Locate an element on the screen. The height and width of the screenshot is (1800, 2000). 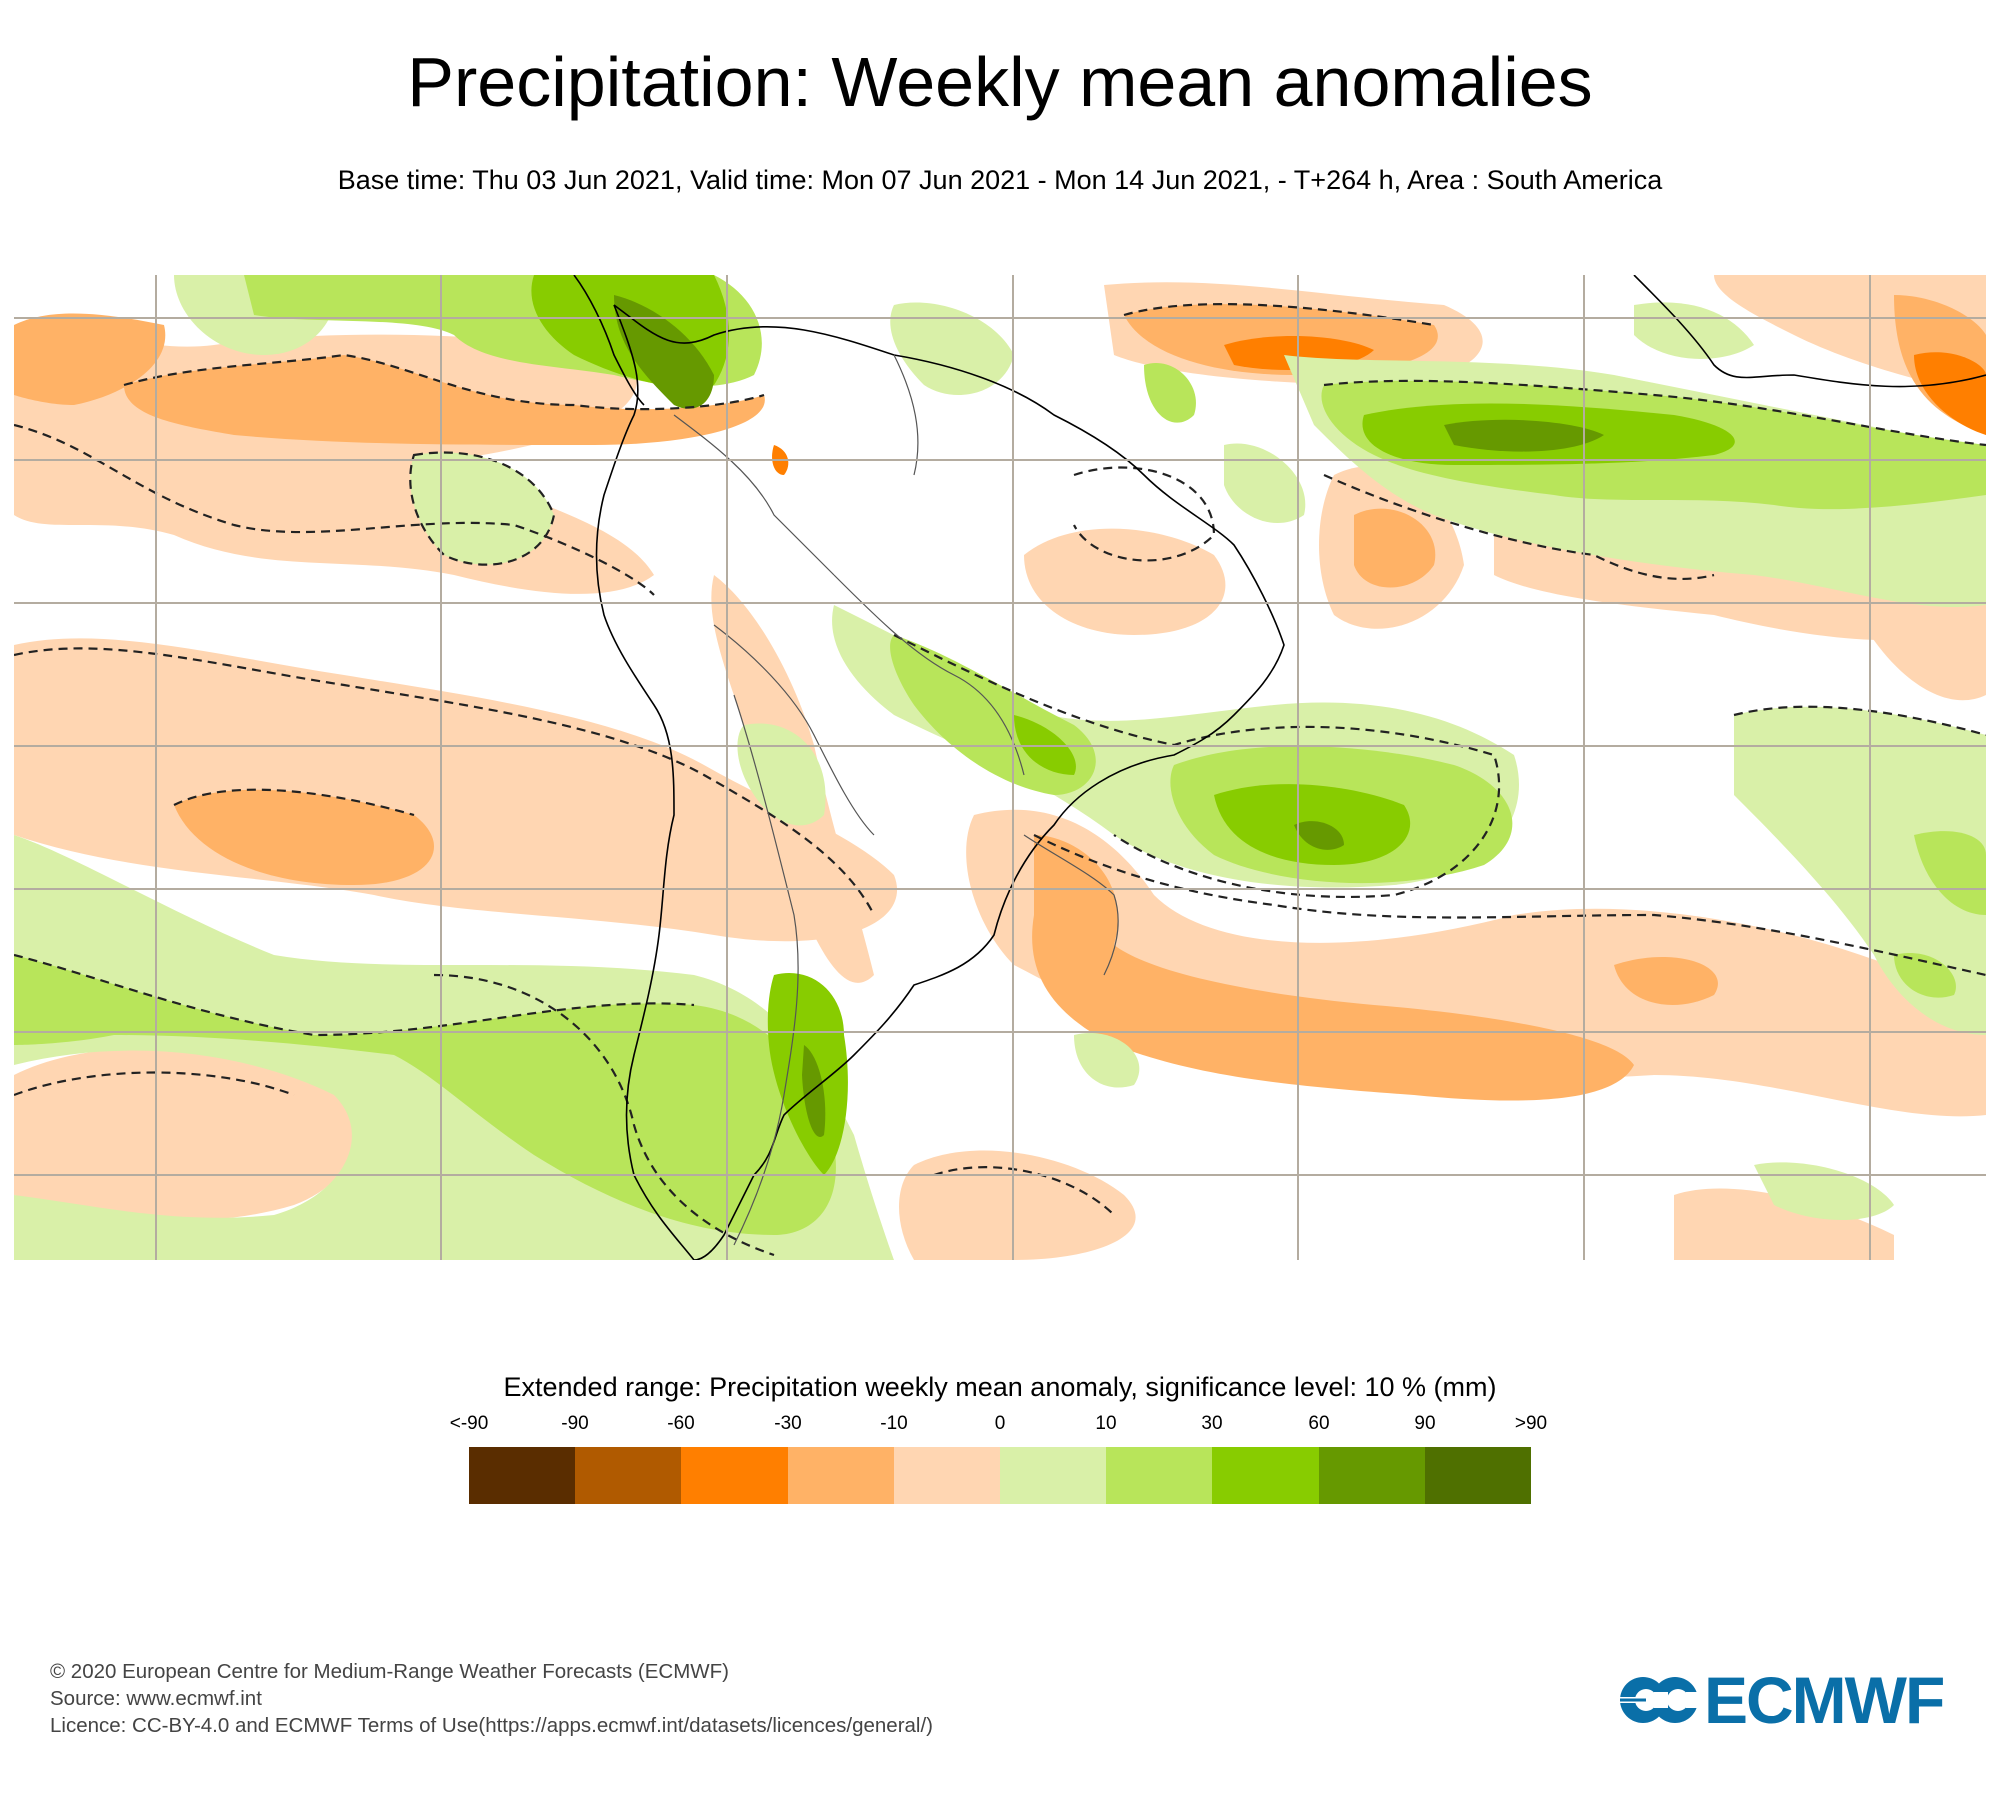
ecmwf-logo-icon is located at coordinates (1659, 1700).